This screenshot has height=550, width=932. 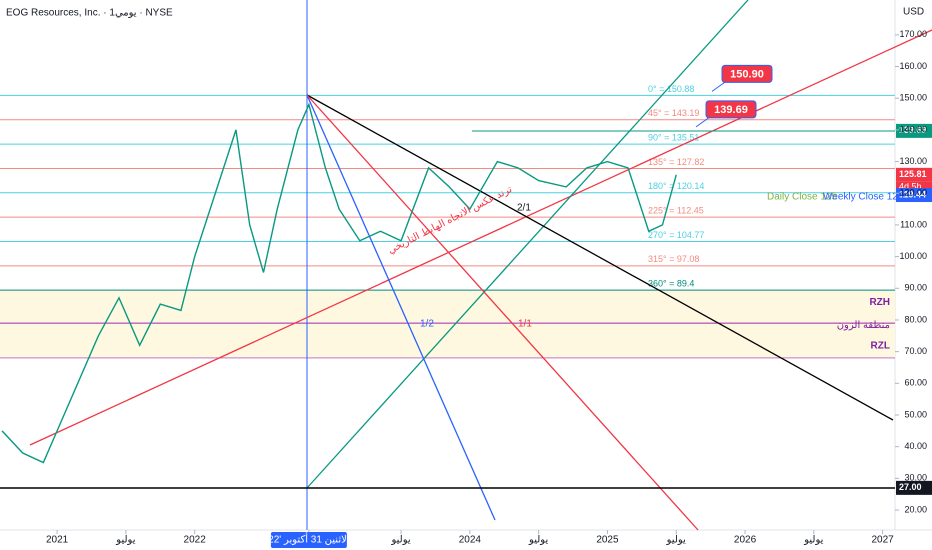 I want to click on y-tick-label: 140.00, so click(x=913, y=129).